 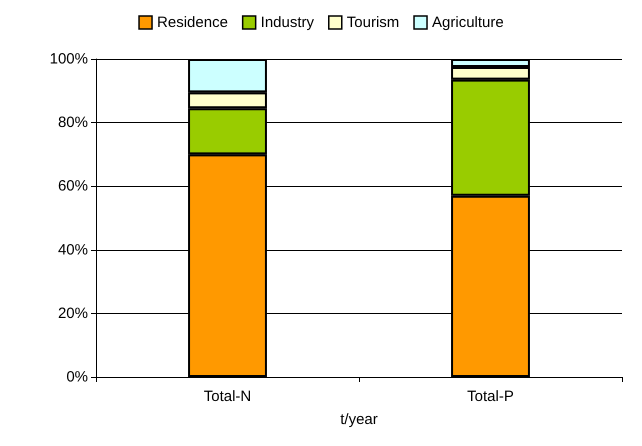 What do you see at coordinates (73, 249) in the screenshot?
I see `y-tick-label: 40%` at bounding box center [73, 249].